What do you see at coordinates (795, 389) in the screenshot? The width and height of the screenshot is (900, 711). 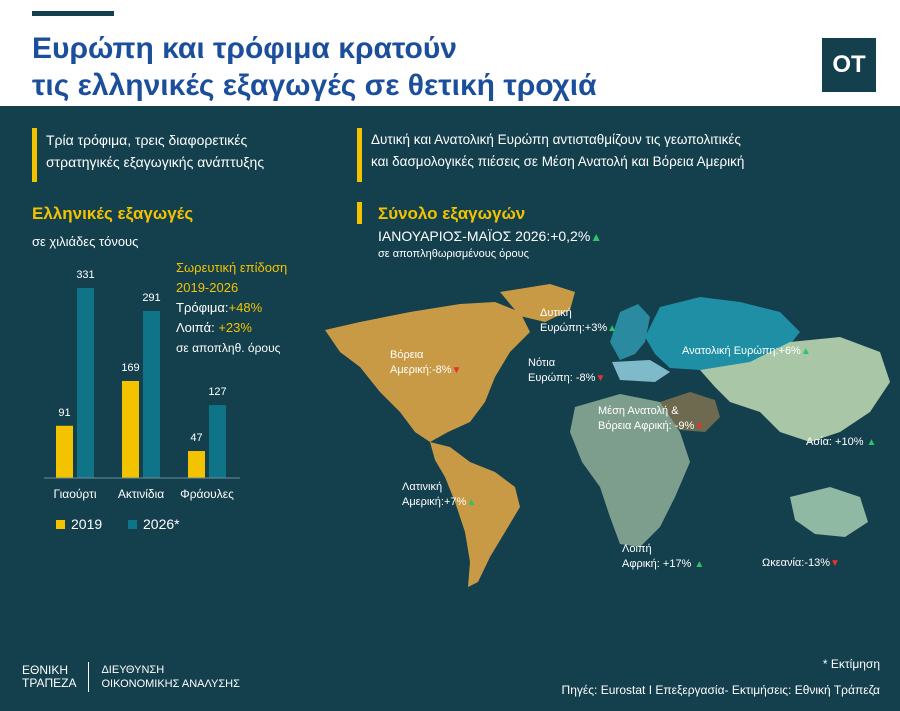 I see `map-asia` at bounding box center [795, 389].